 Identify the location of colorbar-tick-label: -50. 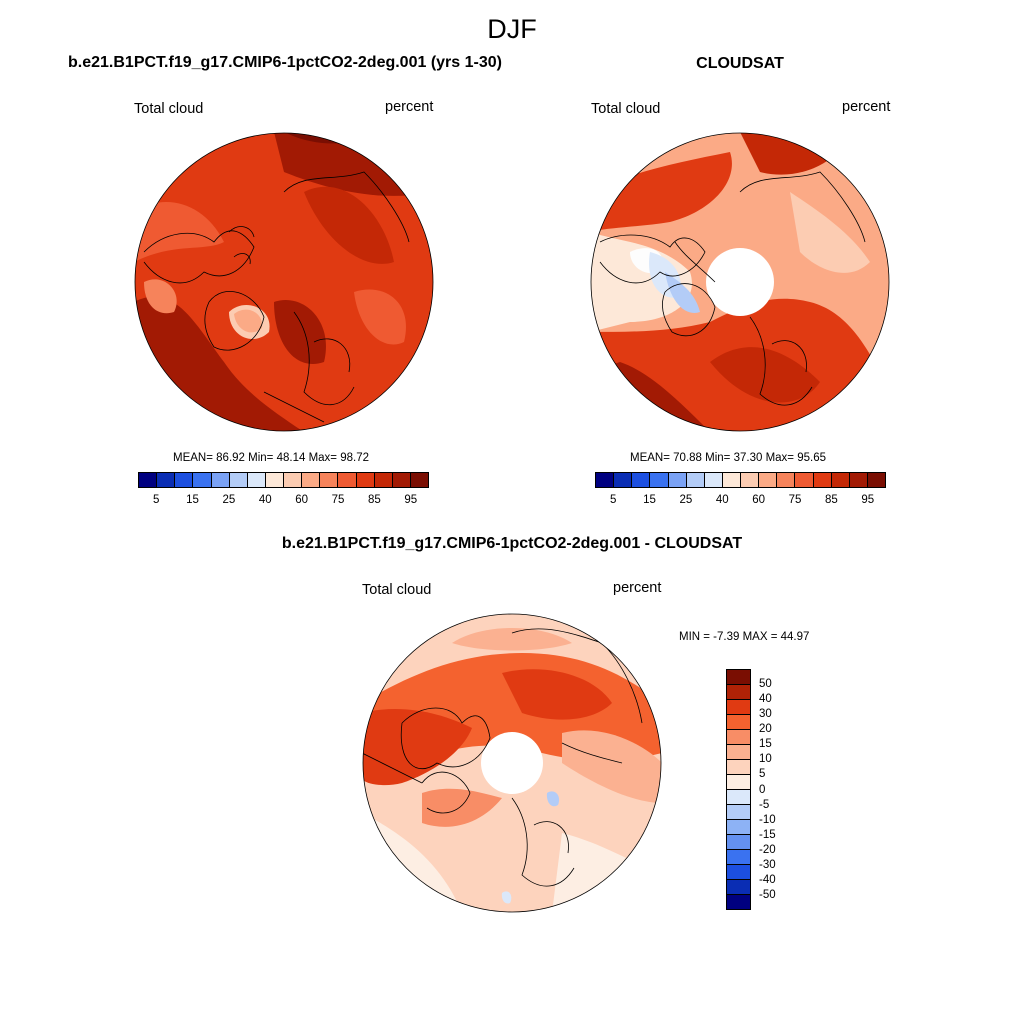
(767, 894).